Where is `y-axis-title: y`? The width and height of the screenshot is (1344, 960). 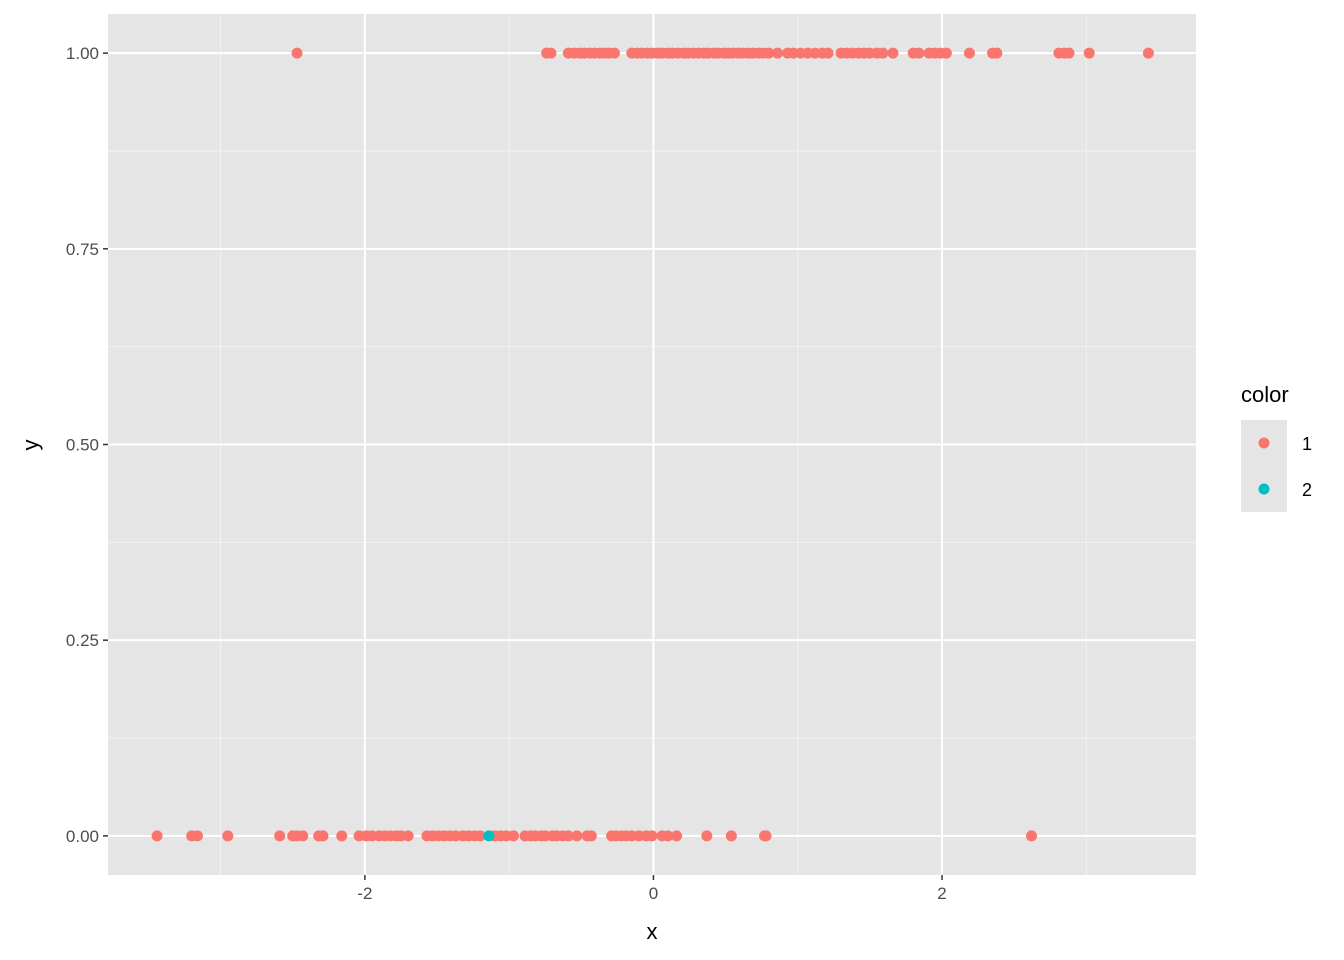
y-axis-title: y is located at coordinates (30, 445).